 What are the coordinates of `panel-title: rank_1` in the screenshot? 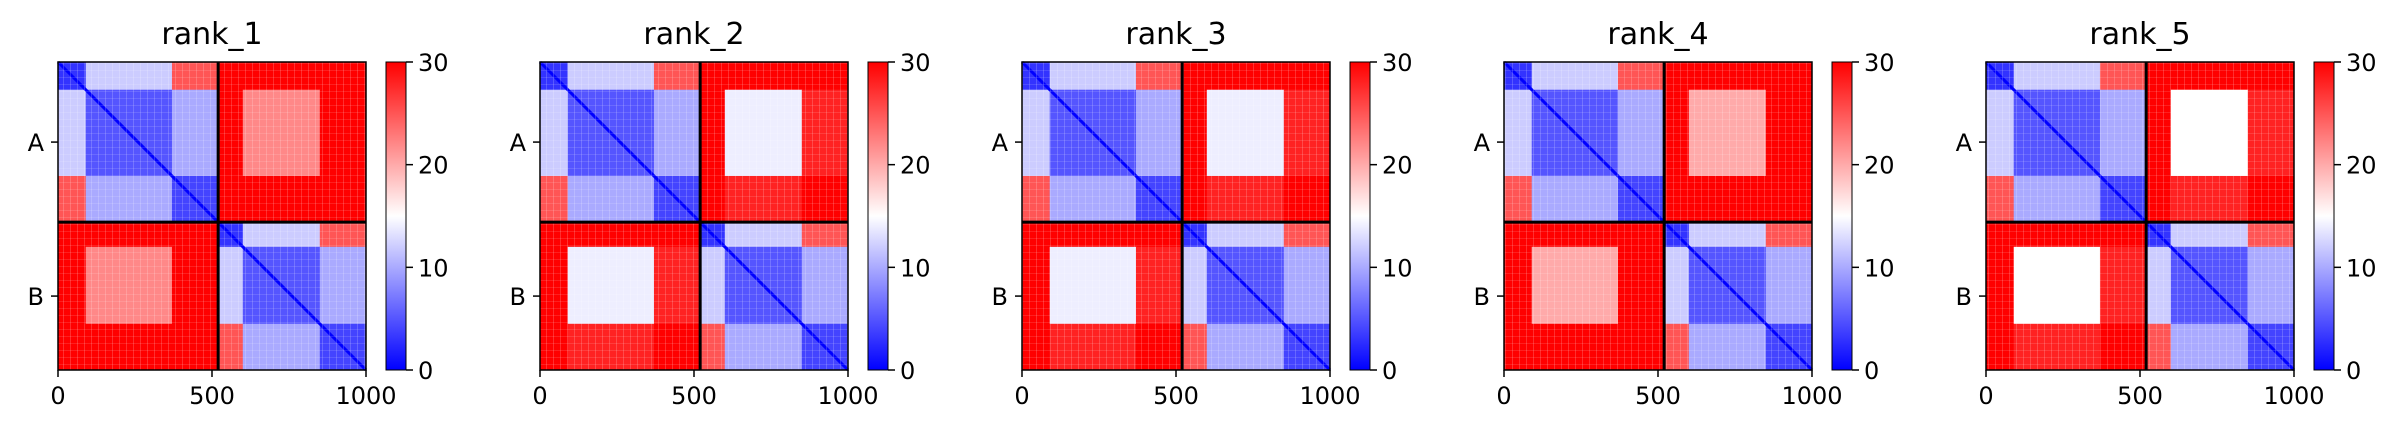 It's located at (211, 34).